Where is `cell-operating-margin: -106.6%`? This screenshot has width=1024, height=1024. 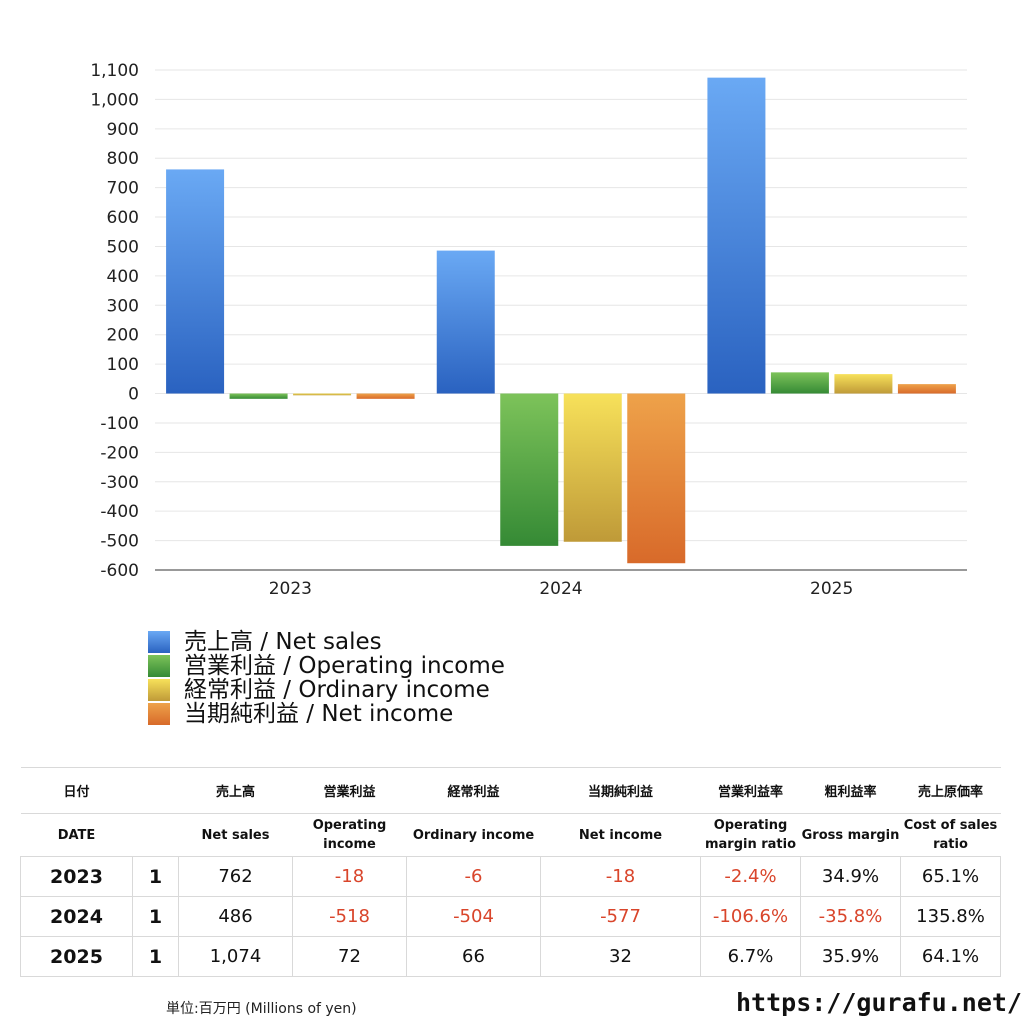 cell-operating-margin: -106.6% is located at coordinates (750, 916).